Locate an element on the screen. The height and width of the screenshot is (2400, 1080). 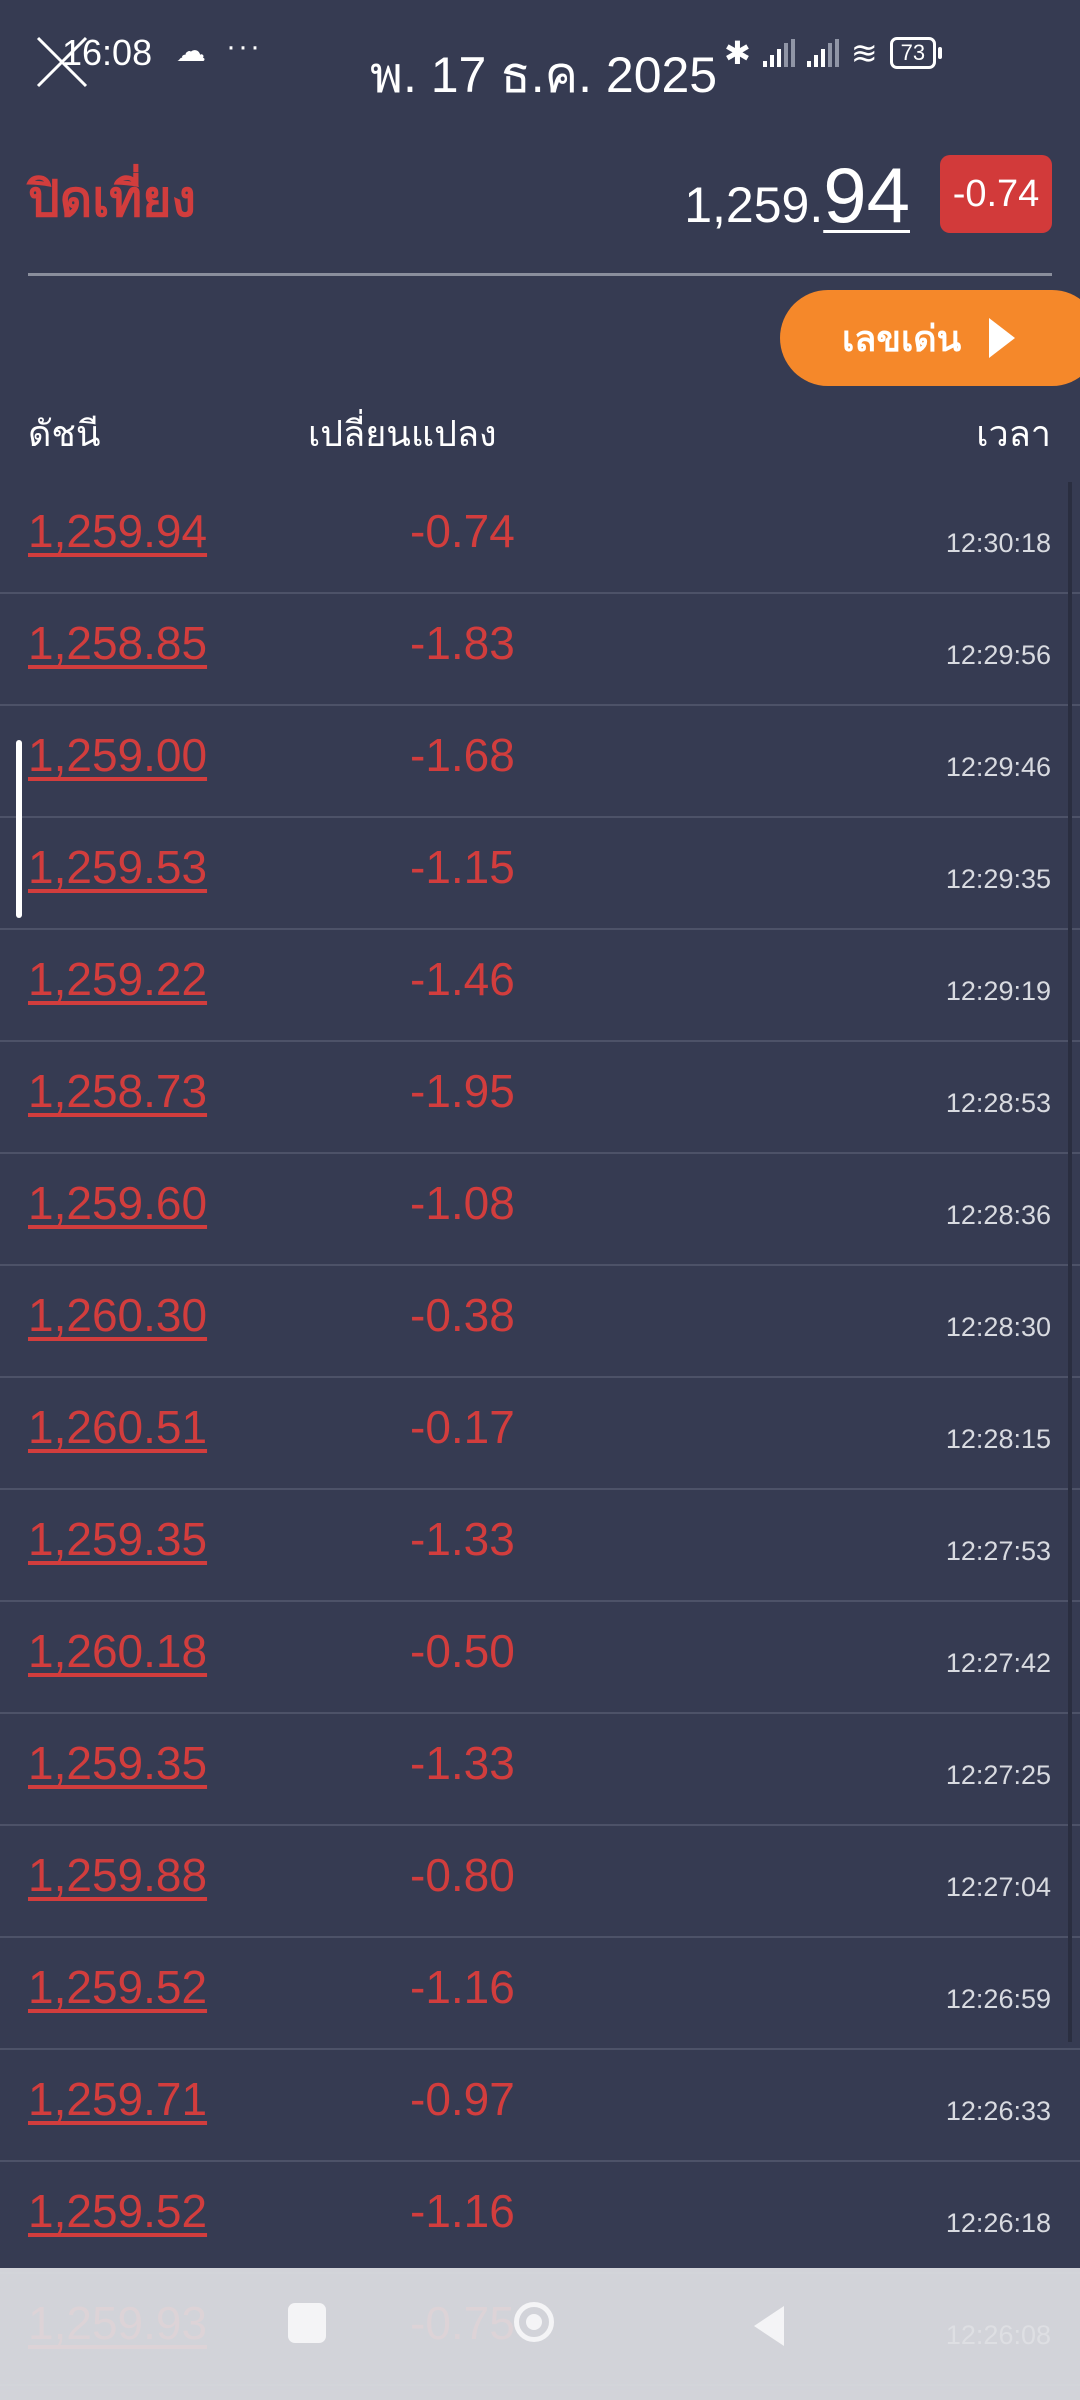
index-value-link: 1,260.18 is located at coordinates (118, 1651).